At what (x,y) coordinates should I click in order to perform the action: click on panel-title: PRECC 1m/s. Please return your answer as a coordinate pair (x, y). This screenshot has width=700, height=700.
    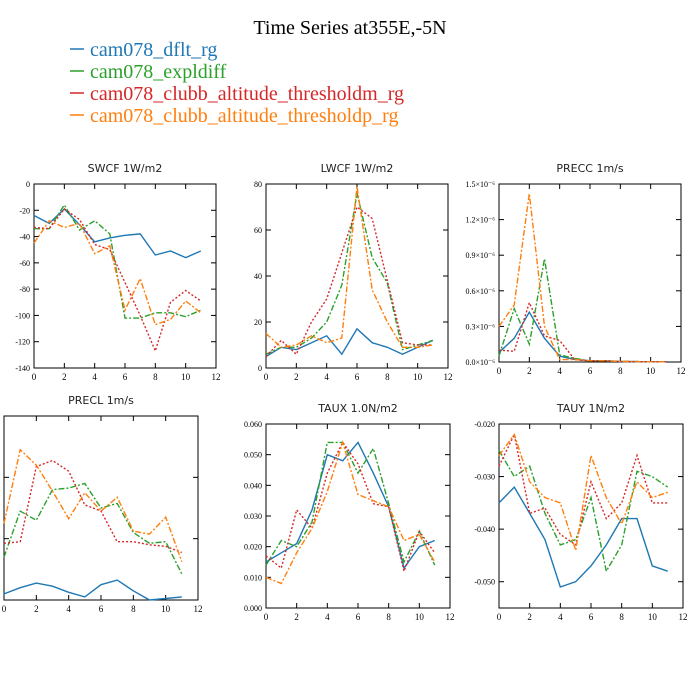
    Looking at the image, I should click on (590, 168).